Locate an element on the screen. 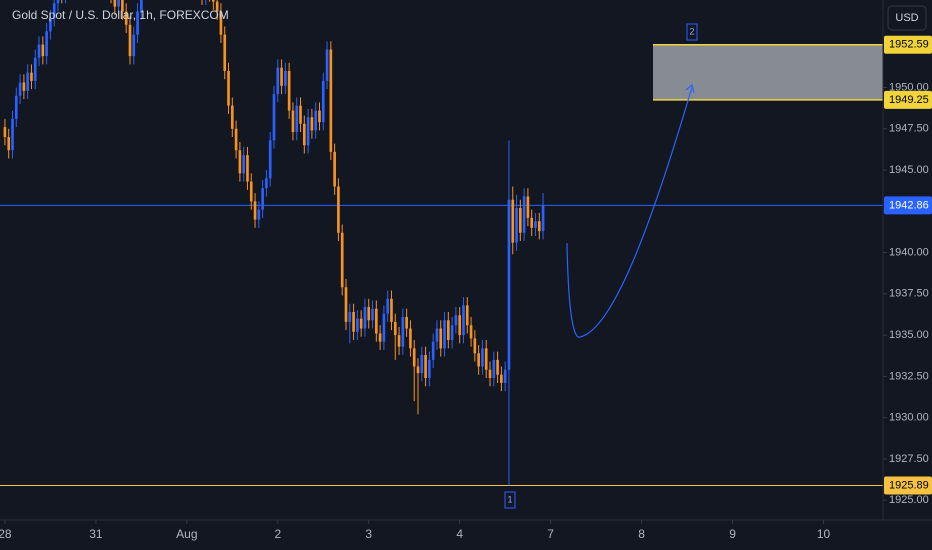  x-tick-label: 31 is located at coordinates (96, 534).